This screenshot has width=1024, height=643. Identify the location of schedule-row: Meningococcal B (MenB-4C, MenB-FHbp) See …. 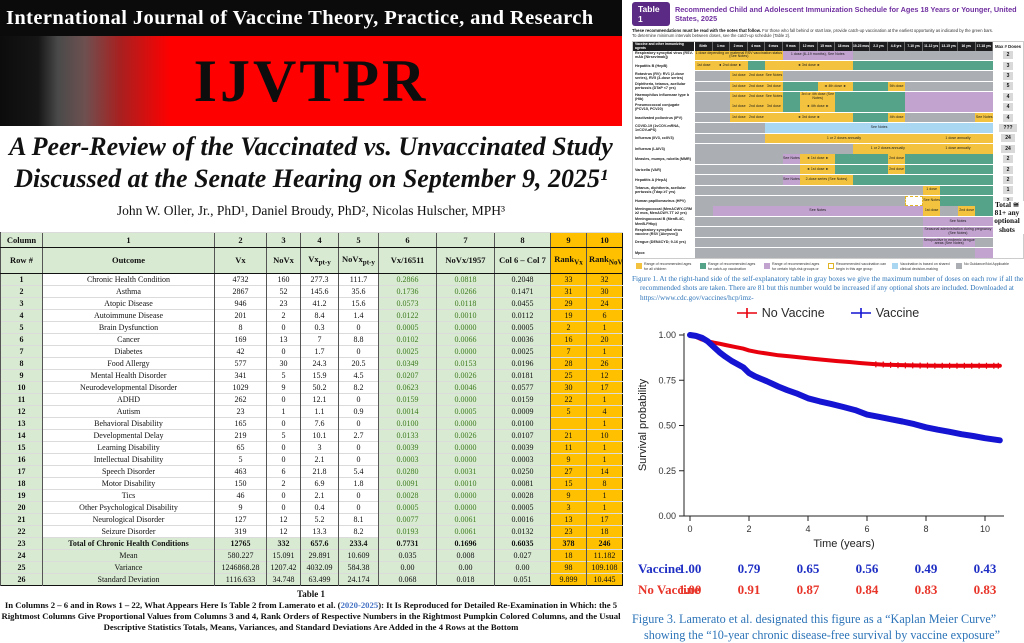
(828, 221).